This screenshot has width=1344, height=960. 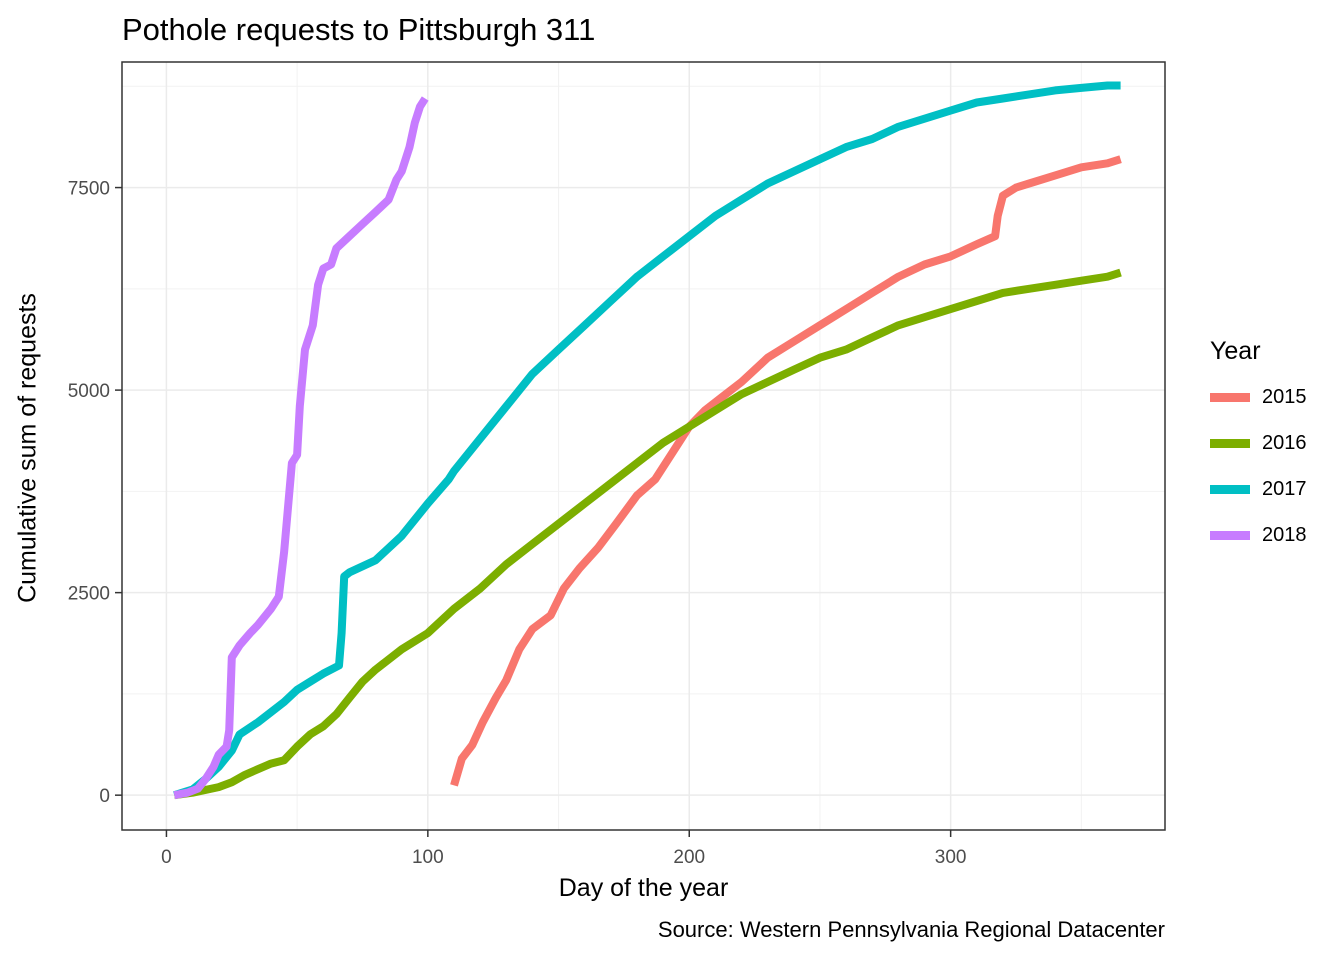 I want to click on legend-key-2015, so click(x=1230, y=397).